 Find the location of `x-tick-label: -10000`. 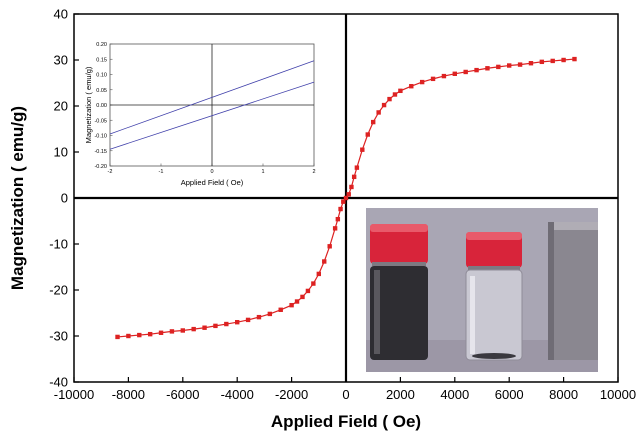

x-tick-label: -10000 is located at coordinates (74, 394).